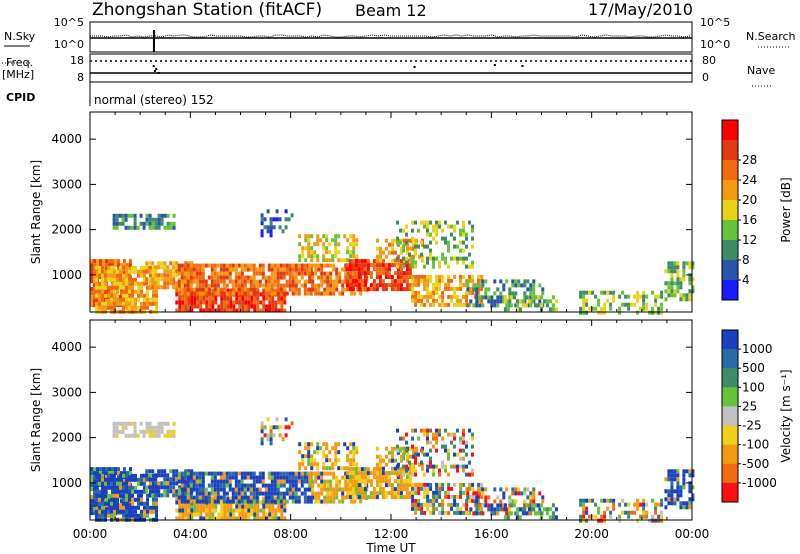  Describe the element at coordinates (20, 36) in the screenshot. I see `nsky-label: N.Sky` at that location.